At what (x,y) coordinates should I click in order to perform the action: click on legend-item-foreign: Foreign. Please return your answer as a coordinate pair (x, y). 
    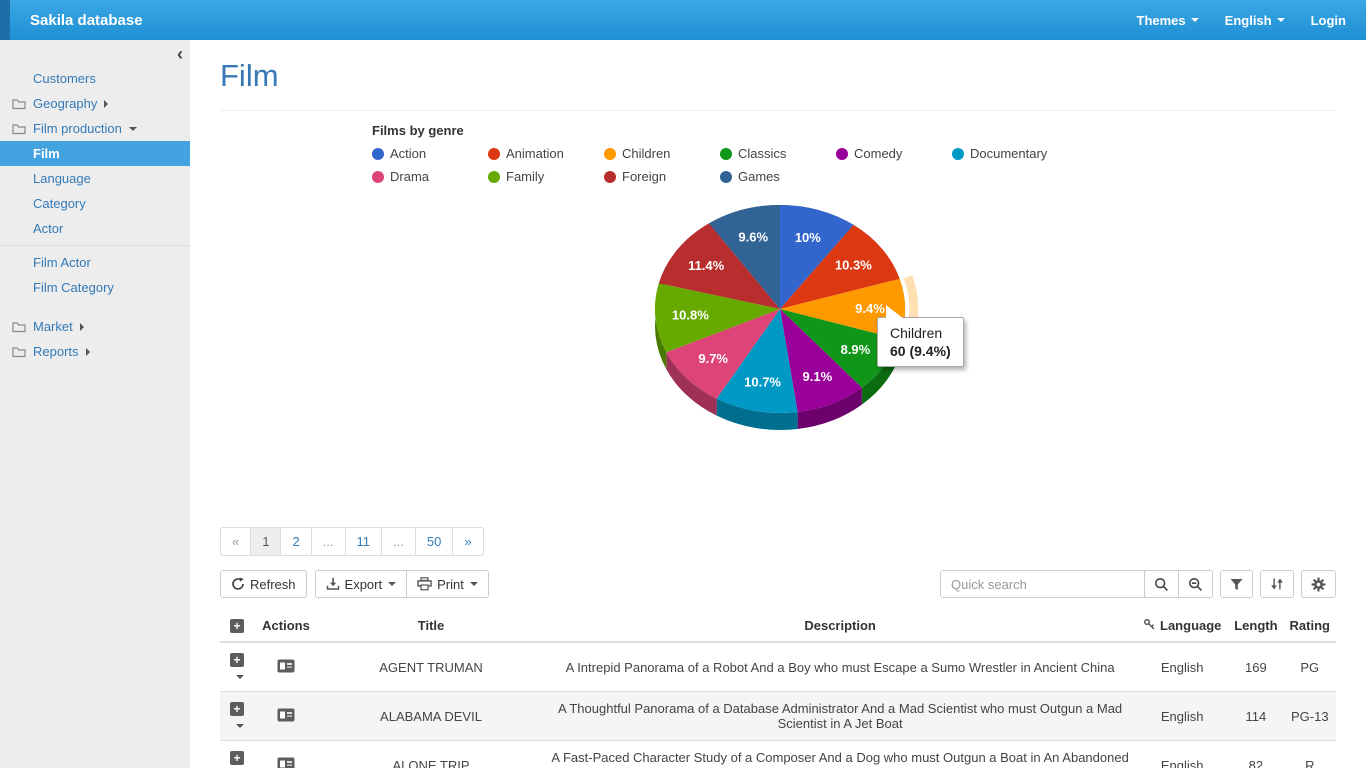
    Looking at the image, I should click on (655, 176).